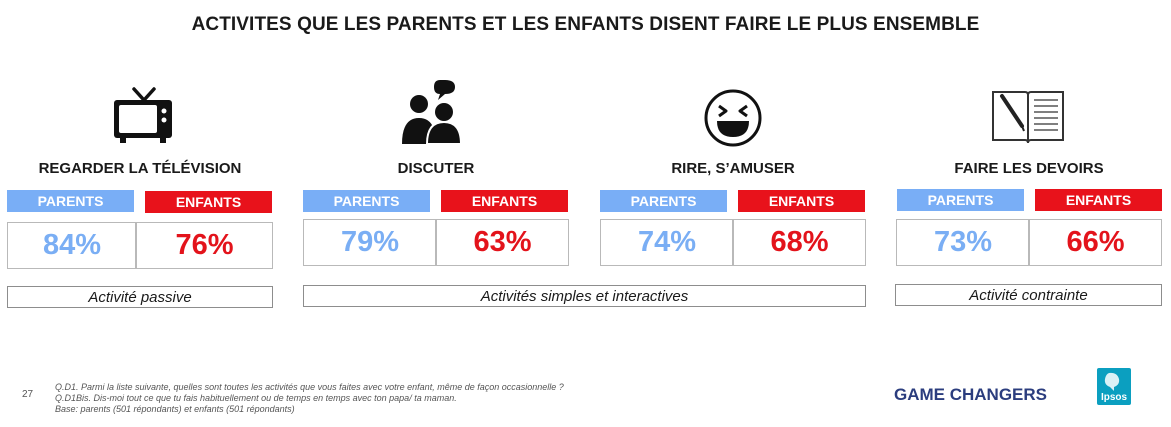 This screenshot has height=427, width=1171. What do you see at coordinates (1114, 397) in the screenshot?
I see `logo-text: Ipsos` at bounding box center [1114, 397].